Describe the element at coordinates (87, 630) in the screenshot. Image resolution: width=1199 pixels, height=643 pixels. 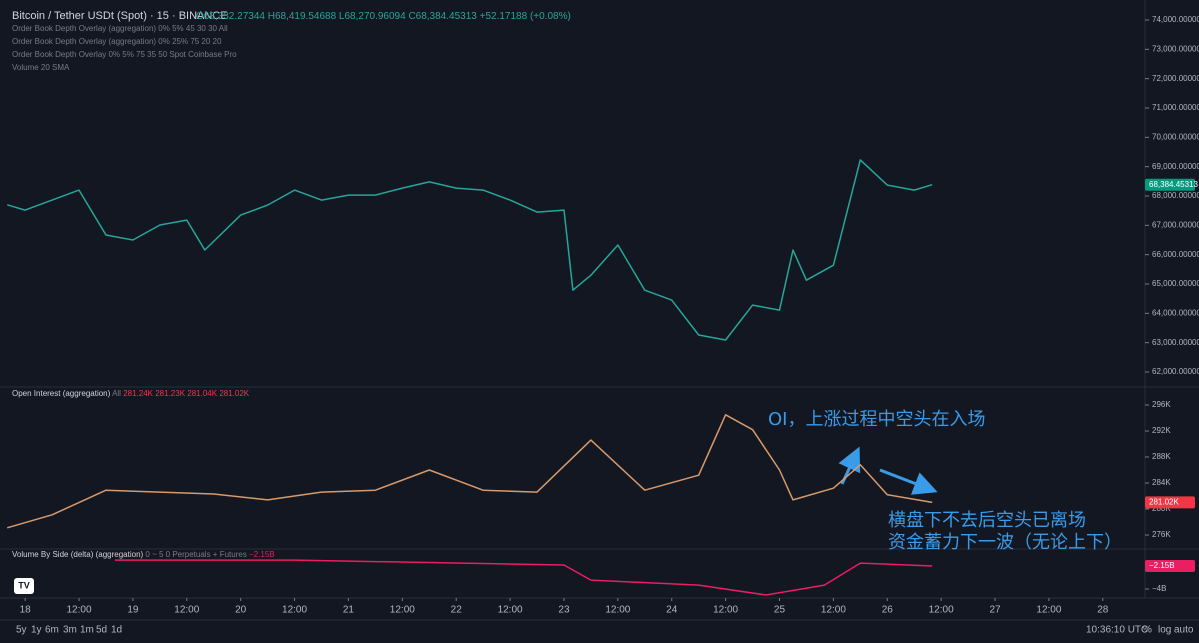
I see `range-button: 1m` at that location.